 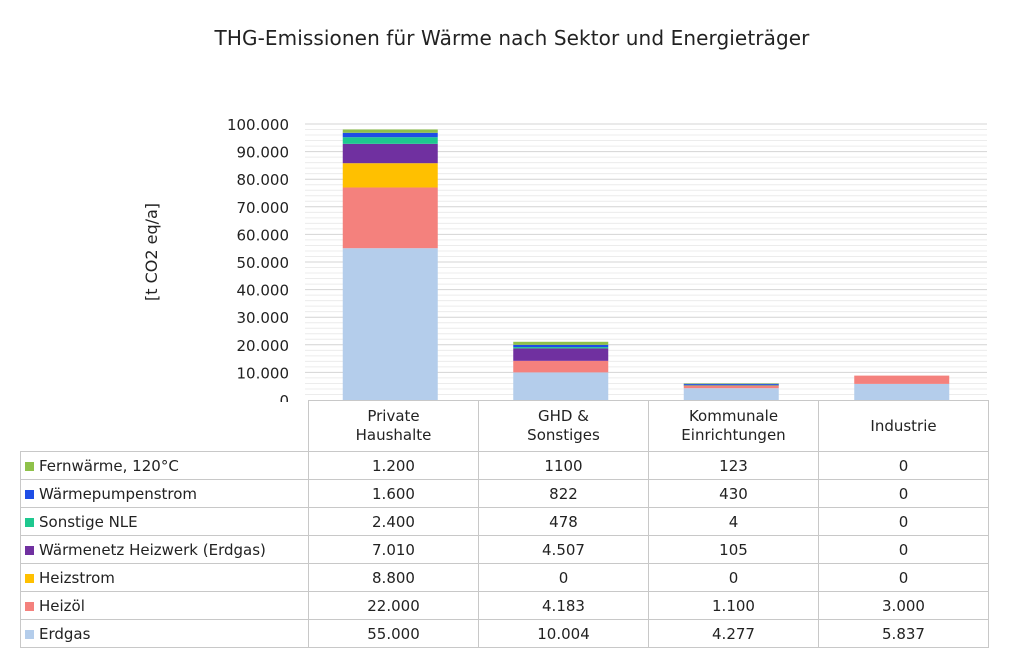 I want to click on legend-entry: Wärmepumpenstrom, so click(x=164, y=493).